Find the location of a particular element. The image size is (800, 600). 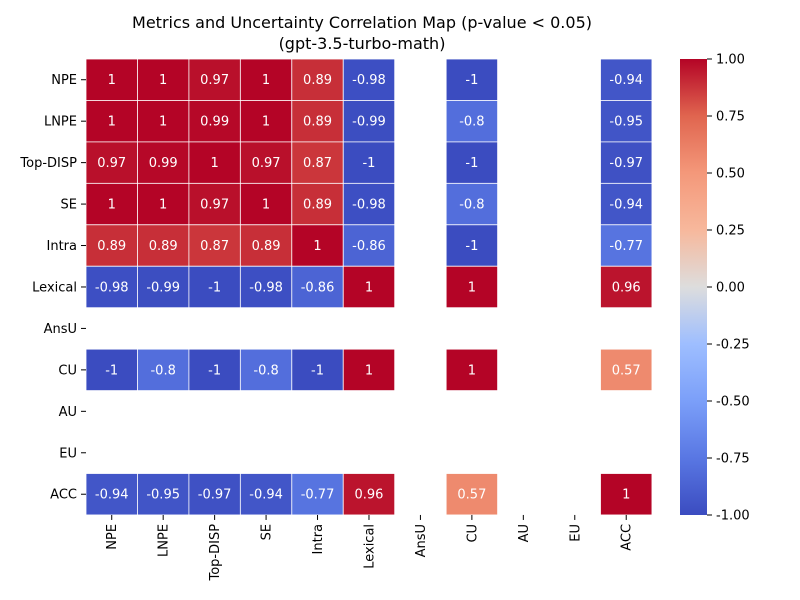

colorbar-tick-label: 0.25 is located at coordinates (730, 231).